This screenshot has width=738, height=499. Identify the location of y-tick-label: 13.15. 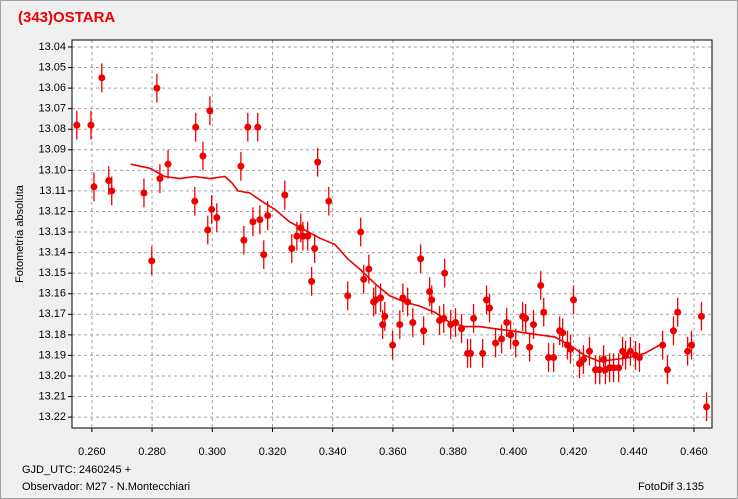
(52, 273).